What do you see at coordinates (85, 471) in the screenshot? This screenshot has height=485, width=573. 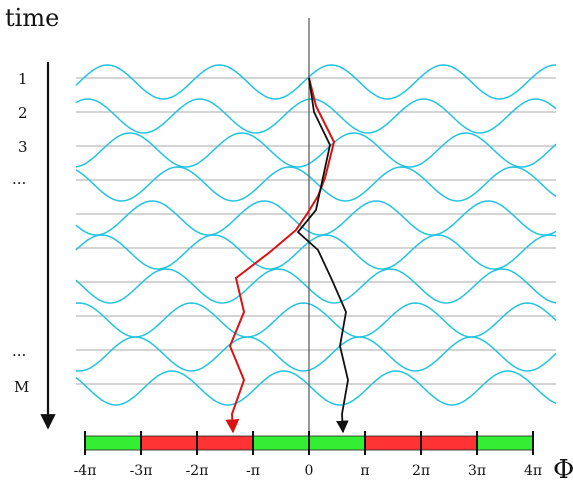 I see `phase-tick-label: -4π` at bounding box center [85, 471].